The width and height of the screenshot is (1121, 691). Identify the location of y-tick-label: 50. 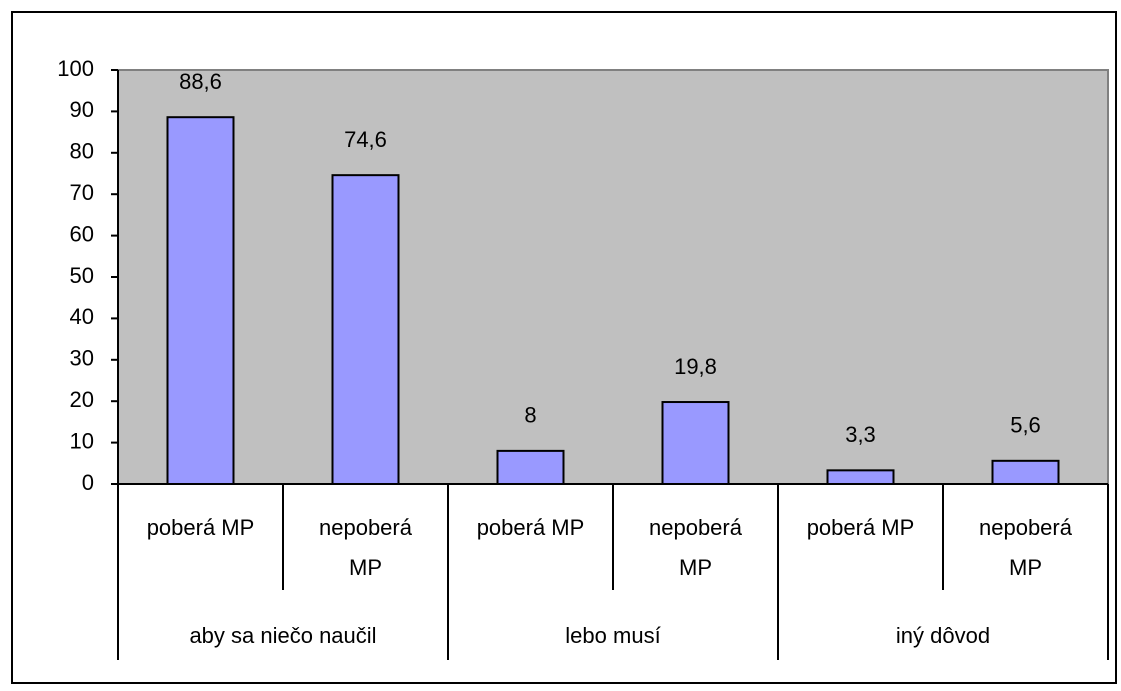
(82, 275).